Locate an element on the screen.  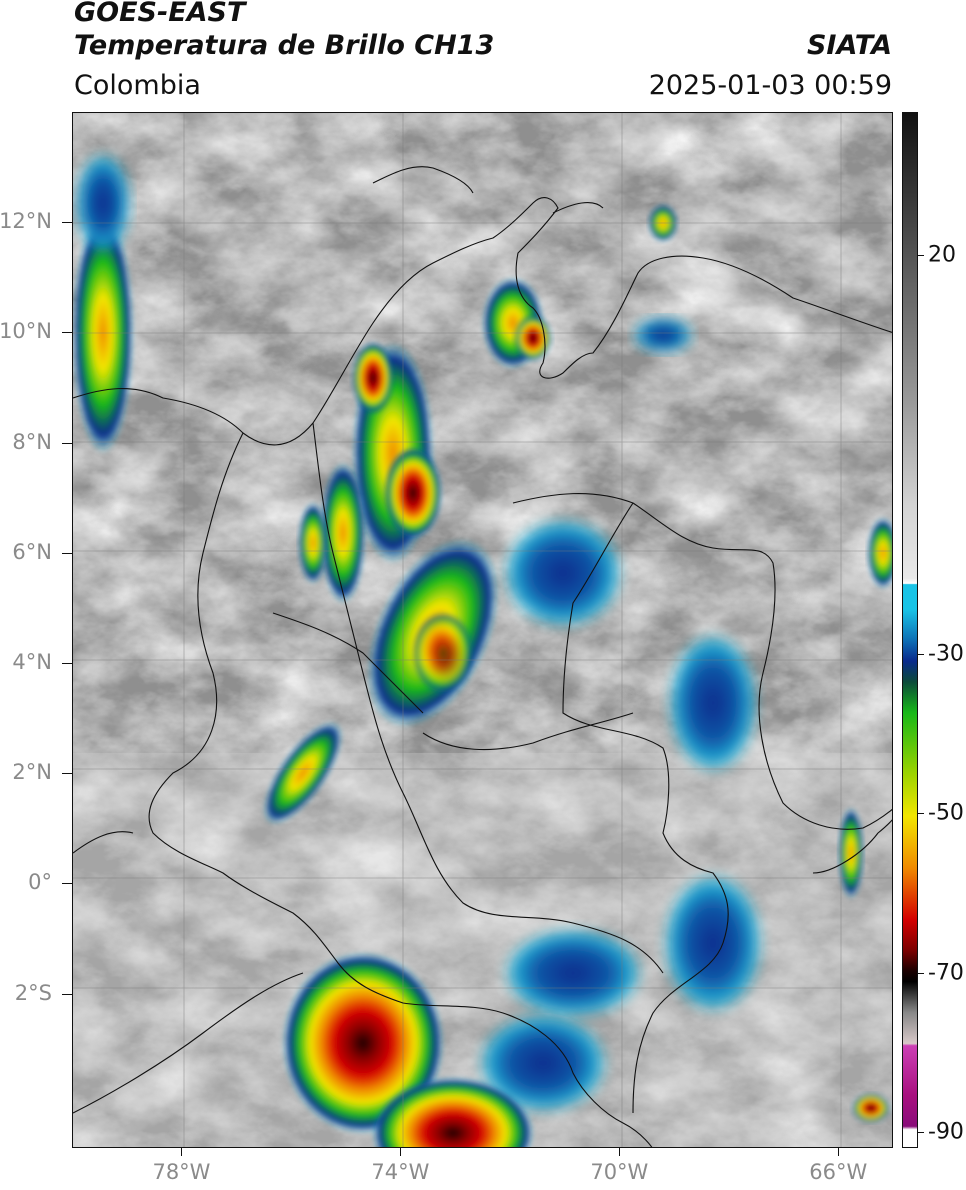
colorbar-tick-label: -90 is located at coordinates (946, 1132).